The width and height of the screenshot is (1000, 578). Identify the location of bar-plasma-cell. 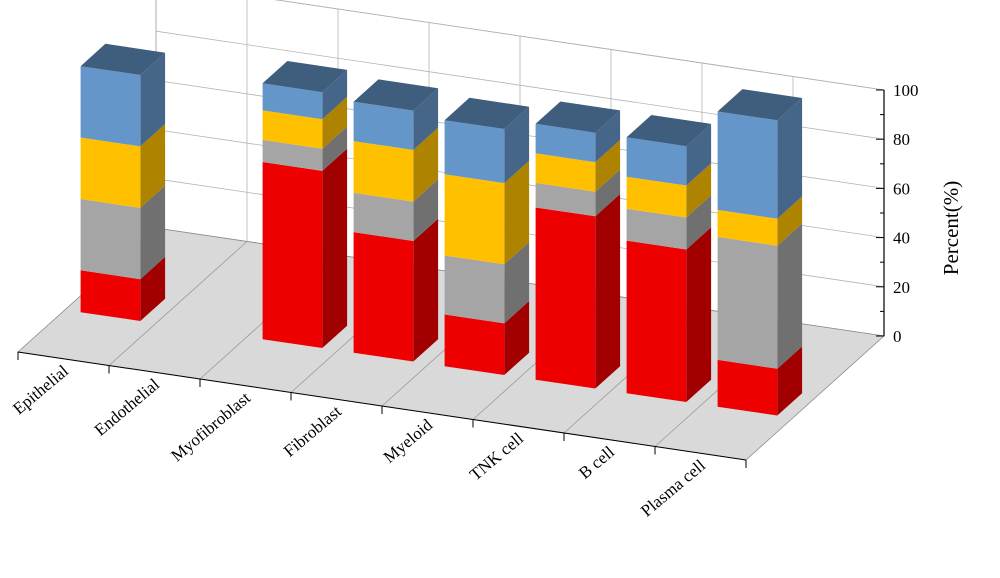
(760, 252).